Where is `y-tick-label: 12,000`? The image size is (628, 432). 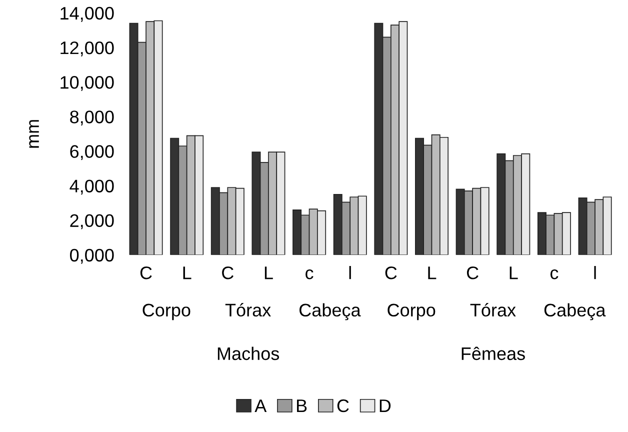
y-tick-label: 12,000 is located at coordinates (87, 48).